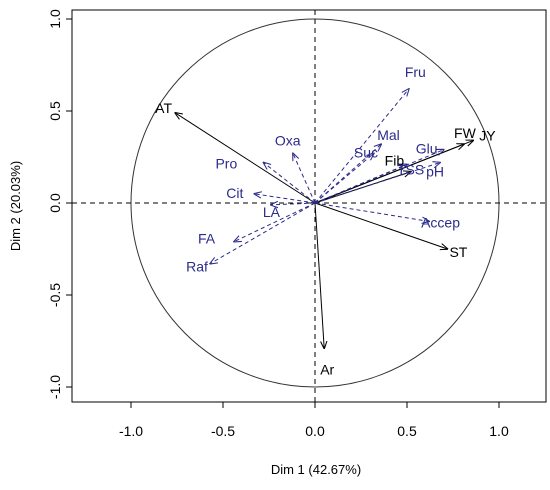 The width and height of the screenshot is (550, 490). I want to click on x-axis-ticks: -1.0 -0.5 0.0 0.5 1.0, so click(314, 420).